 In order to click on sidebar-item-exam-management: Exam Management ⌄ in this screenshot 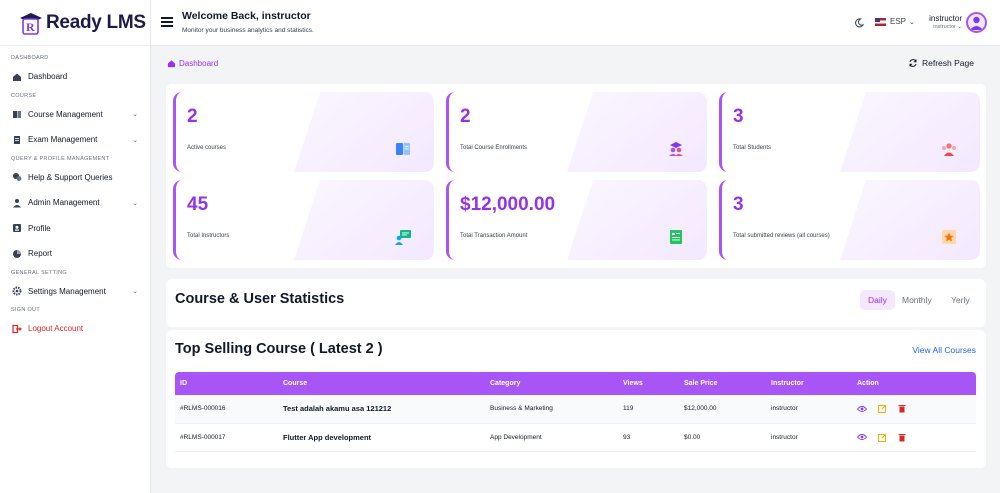, I will do `click(75, 140)`.